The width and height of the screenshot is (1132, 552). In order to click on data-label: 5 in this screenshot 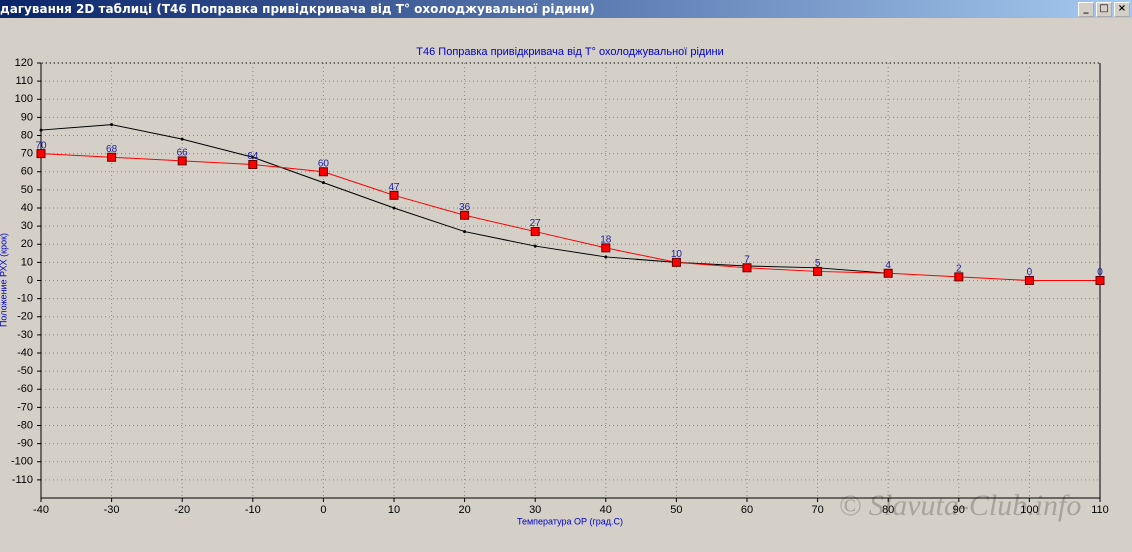, I will do `click(818, 263)`.